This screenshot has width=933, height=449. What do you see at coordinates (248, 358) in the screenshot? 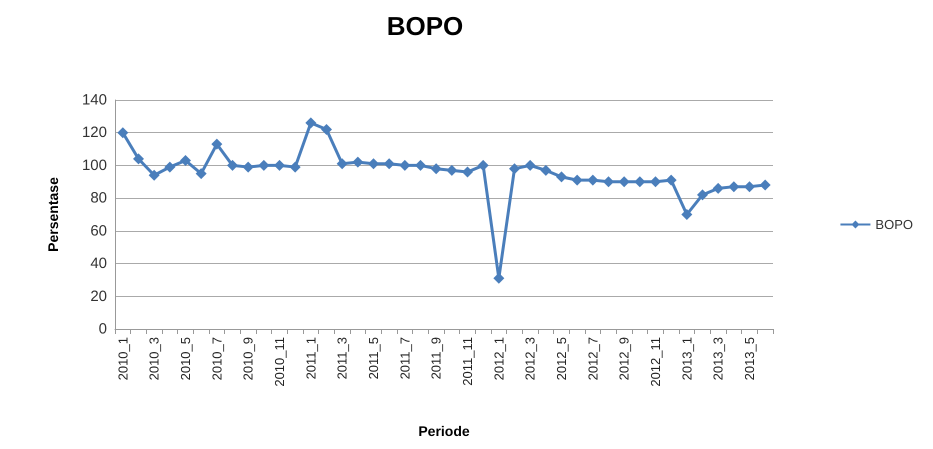
I see `x-tick-label: 2010_9` at bounding box center [248, 358].